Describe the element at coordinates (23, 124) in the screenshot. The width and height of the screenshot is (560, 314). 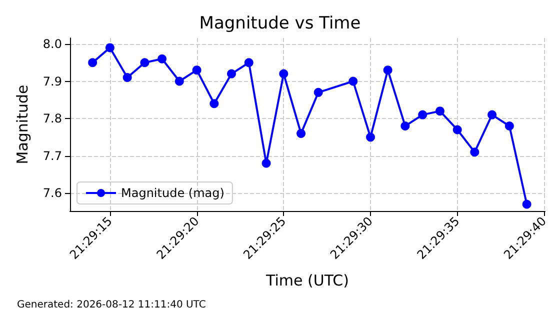
I see `y-axis-title: Magnitude` at that location.